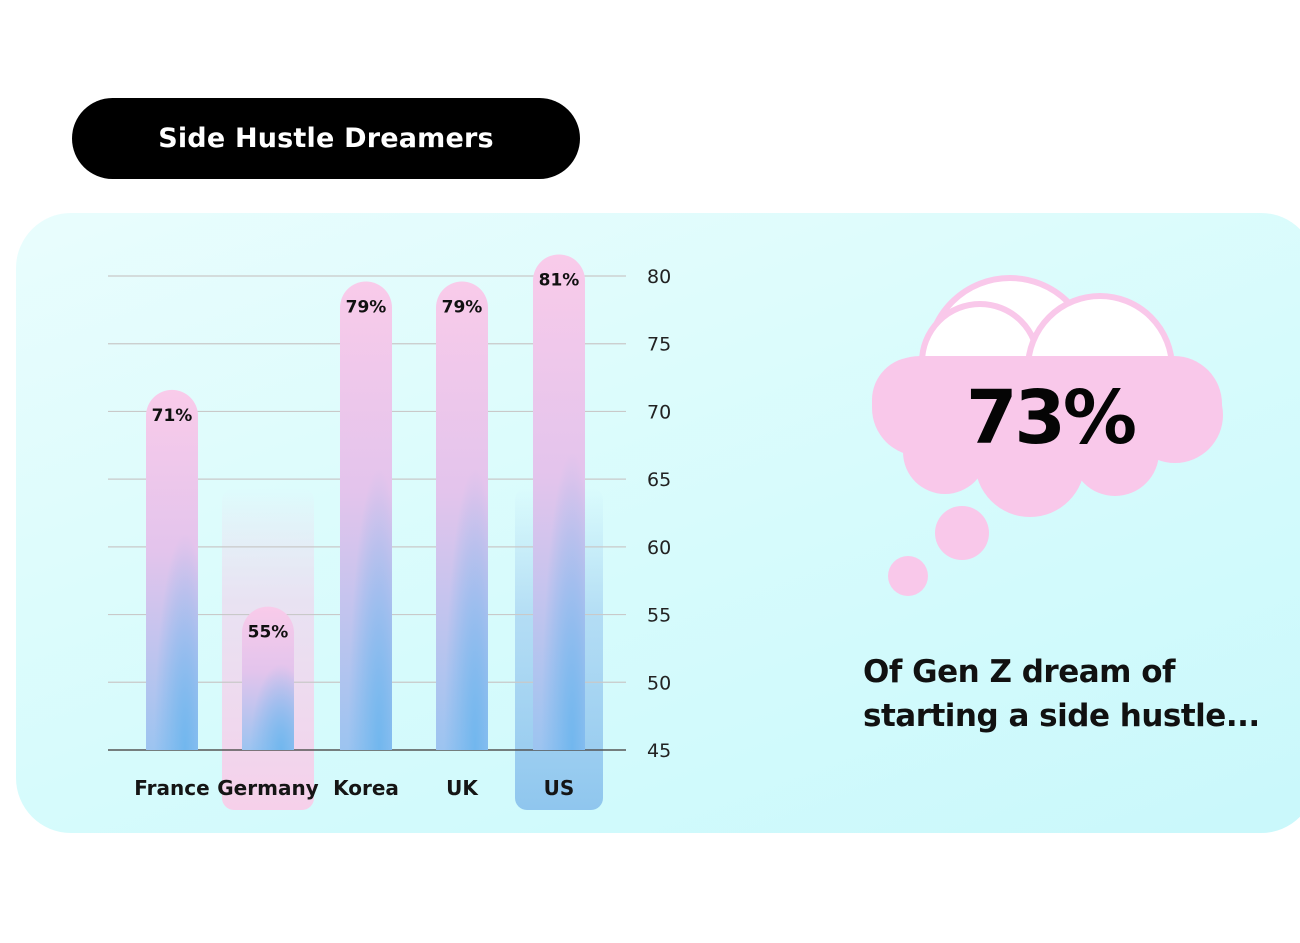  I want to click on x-tick-label-germany: Germany, so click(267, 788).